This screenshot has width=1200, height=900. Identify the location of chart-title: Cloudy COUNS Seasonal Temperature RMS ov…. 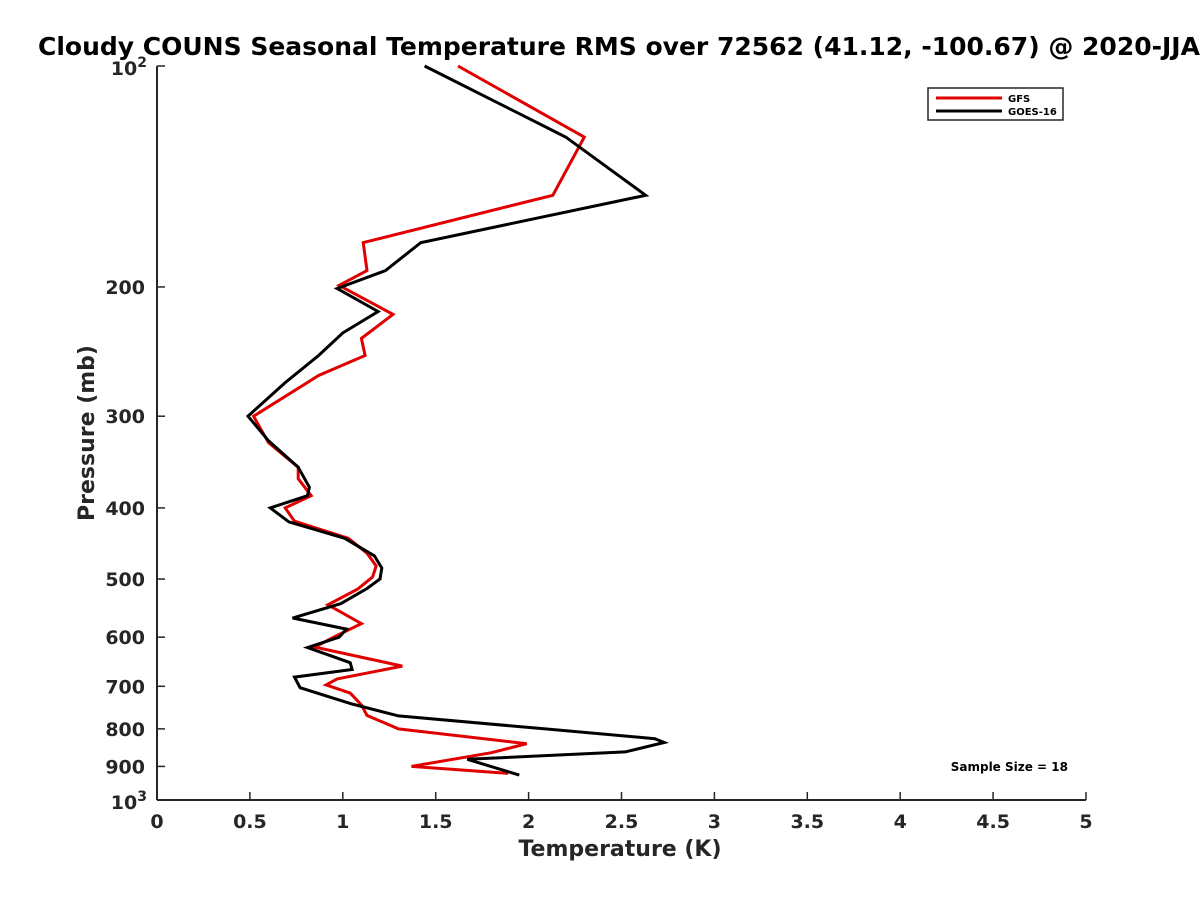
(619, 46).